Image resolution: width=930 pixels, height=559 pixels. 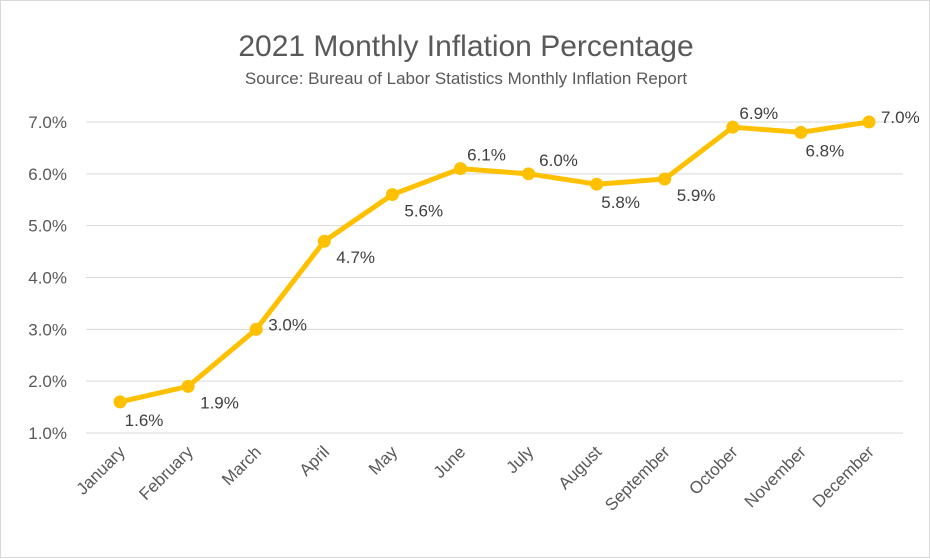 I want to click on x-tick-label: January, so click(x=101, y=470).